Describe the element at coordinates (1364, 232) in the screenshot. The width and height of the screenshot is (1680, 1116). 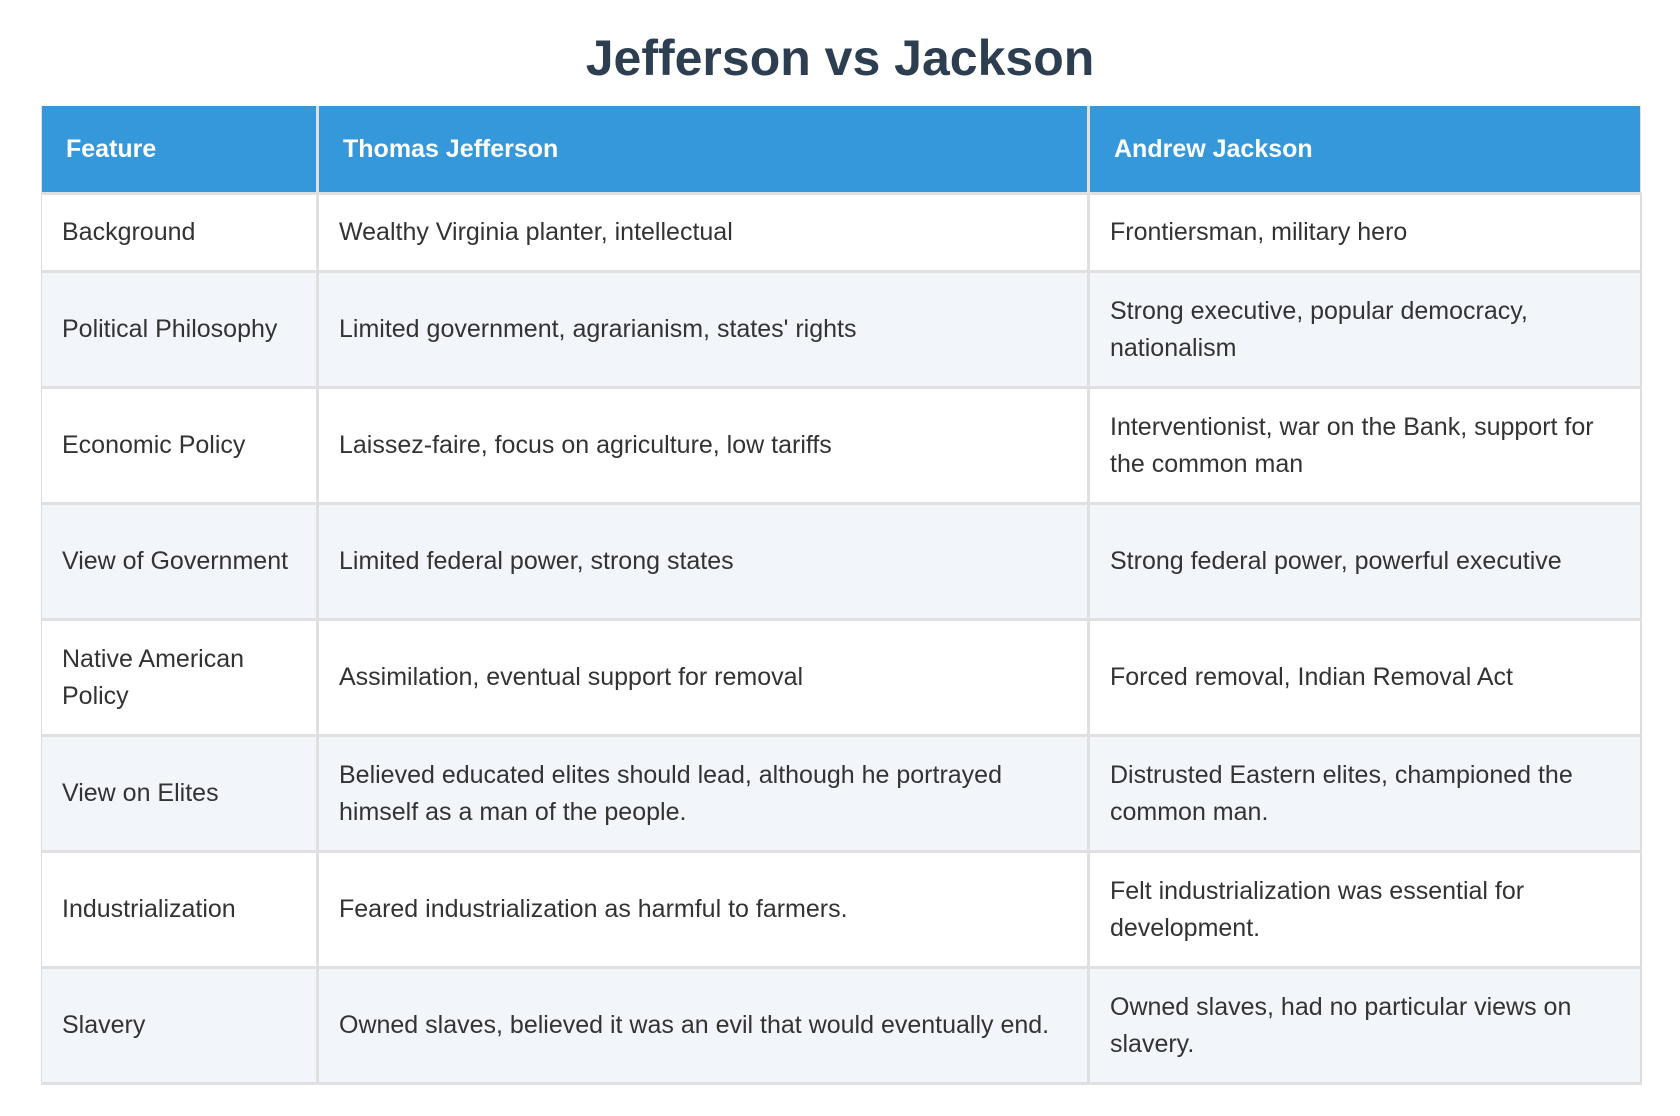
I see `jackson-cell: Frontiersman, military hero` at that location.